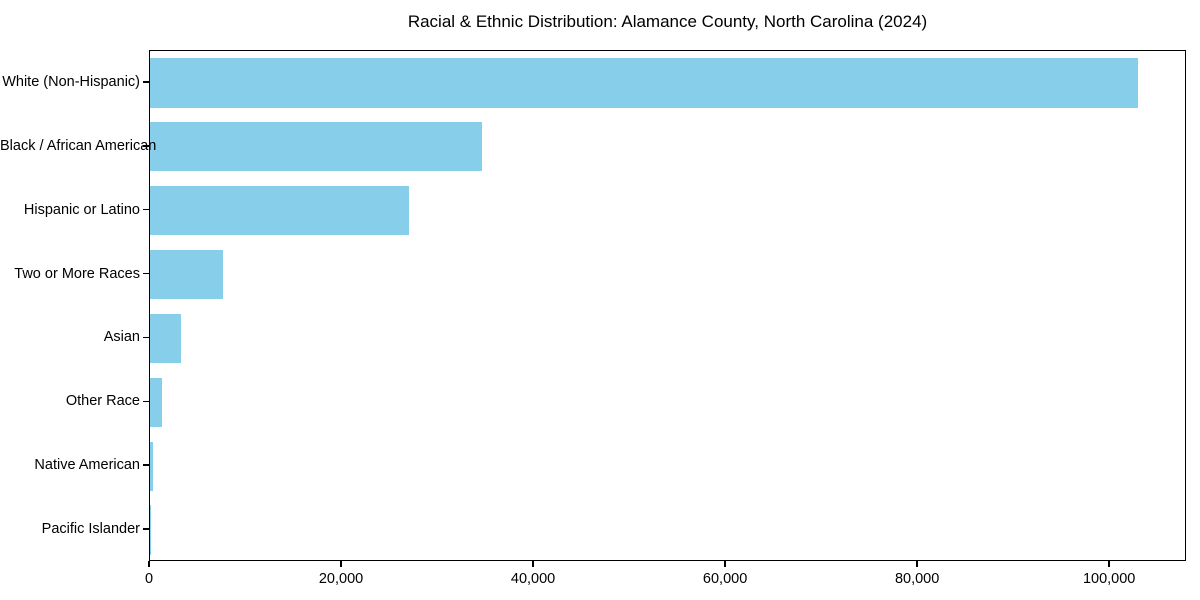 This screenshot has height=600, width=1200. Describe the element at coordinates (644, 83) in the screenshot. I see `bar-white-non-hispanic` at that location.